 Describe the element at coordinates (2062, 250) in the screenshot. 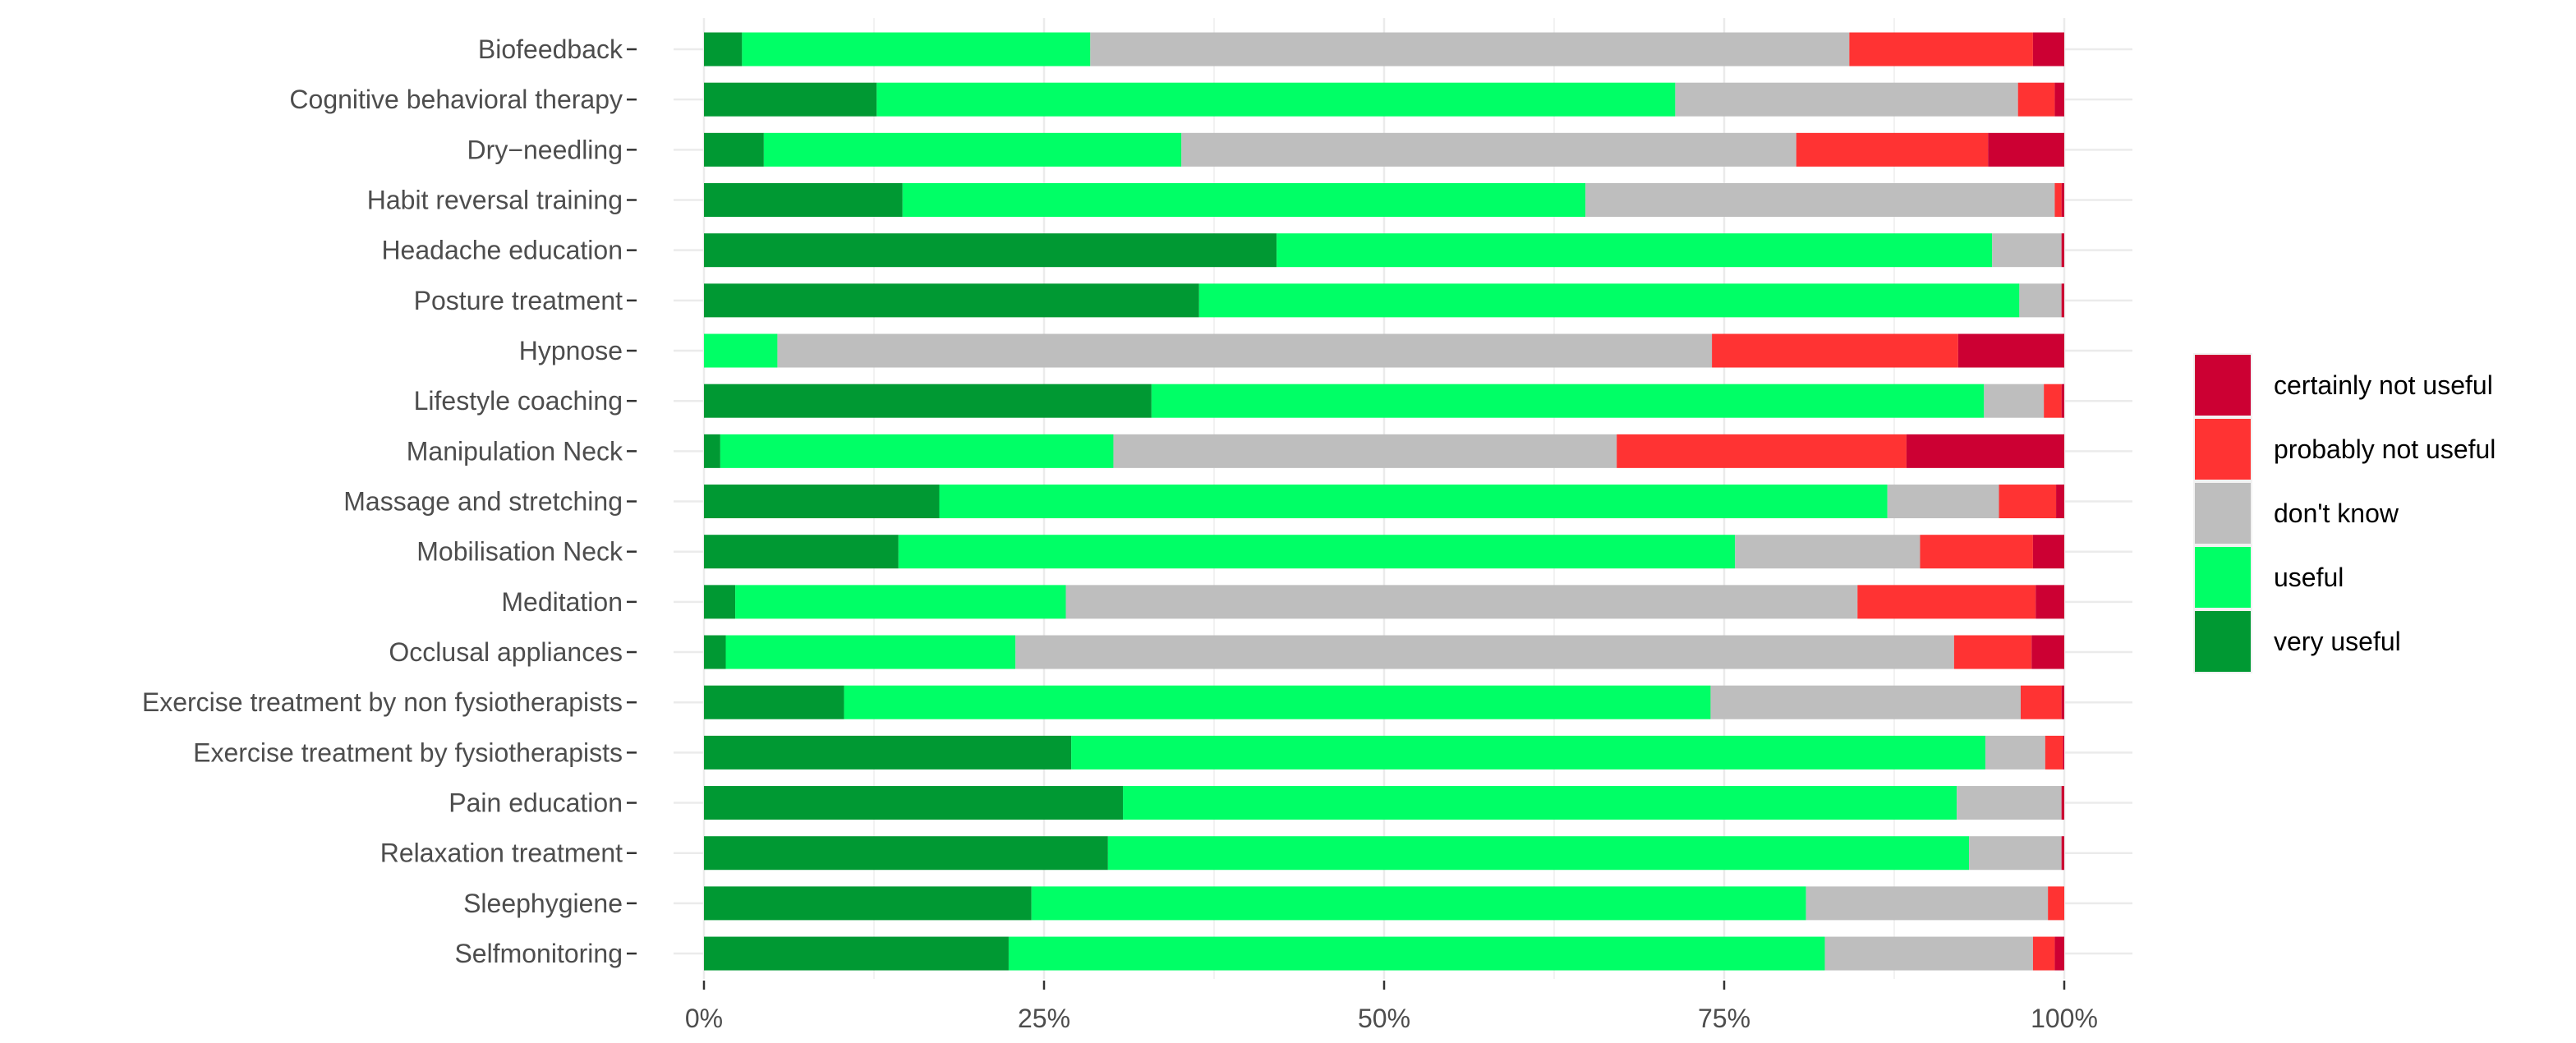

I see `bar-headache-education-certainly-not-useful` at that location.